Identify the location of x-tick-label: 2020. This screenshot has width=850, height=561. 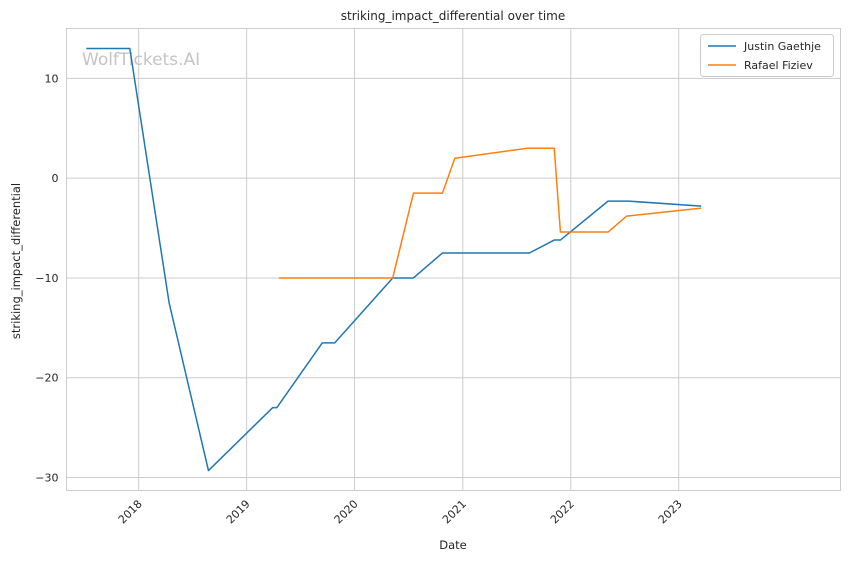
(346, 511).